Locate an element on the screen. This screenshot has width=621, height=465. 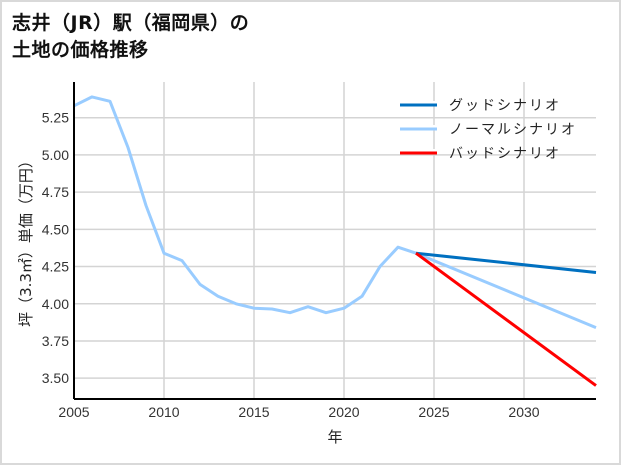
legend-label: バッドシナリオ is located at coordinates (505, 154).